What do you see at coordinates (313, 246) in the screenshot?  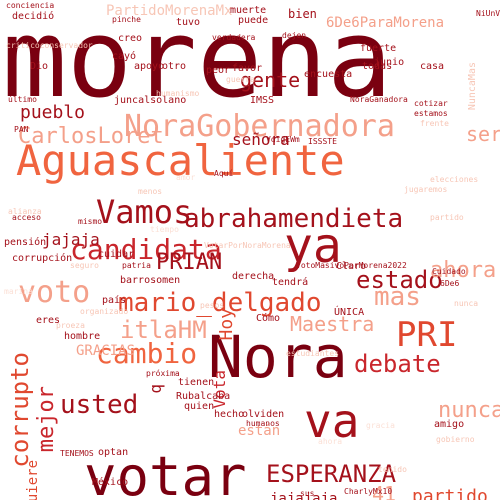 I see `word-ya: ya` at bounding box center [313, 246].